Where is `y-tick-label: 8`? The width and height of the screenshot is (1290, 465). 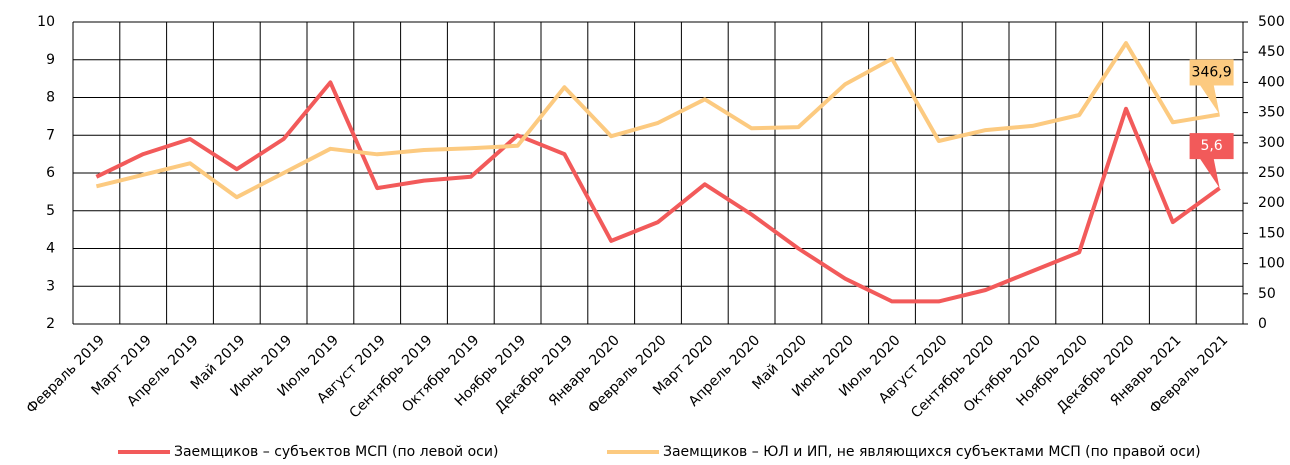
y-tick-label: 8 is located at coordinates (50, 98).